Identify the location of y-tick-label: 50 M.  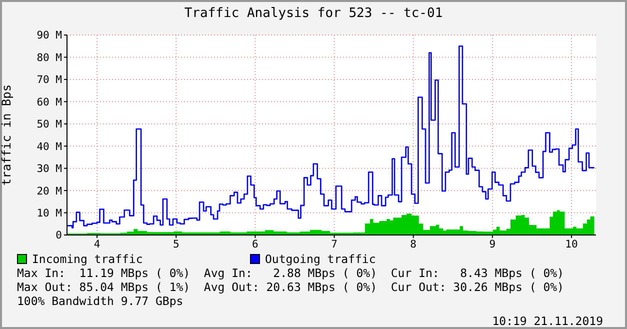
(49, 124).